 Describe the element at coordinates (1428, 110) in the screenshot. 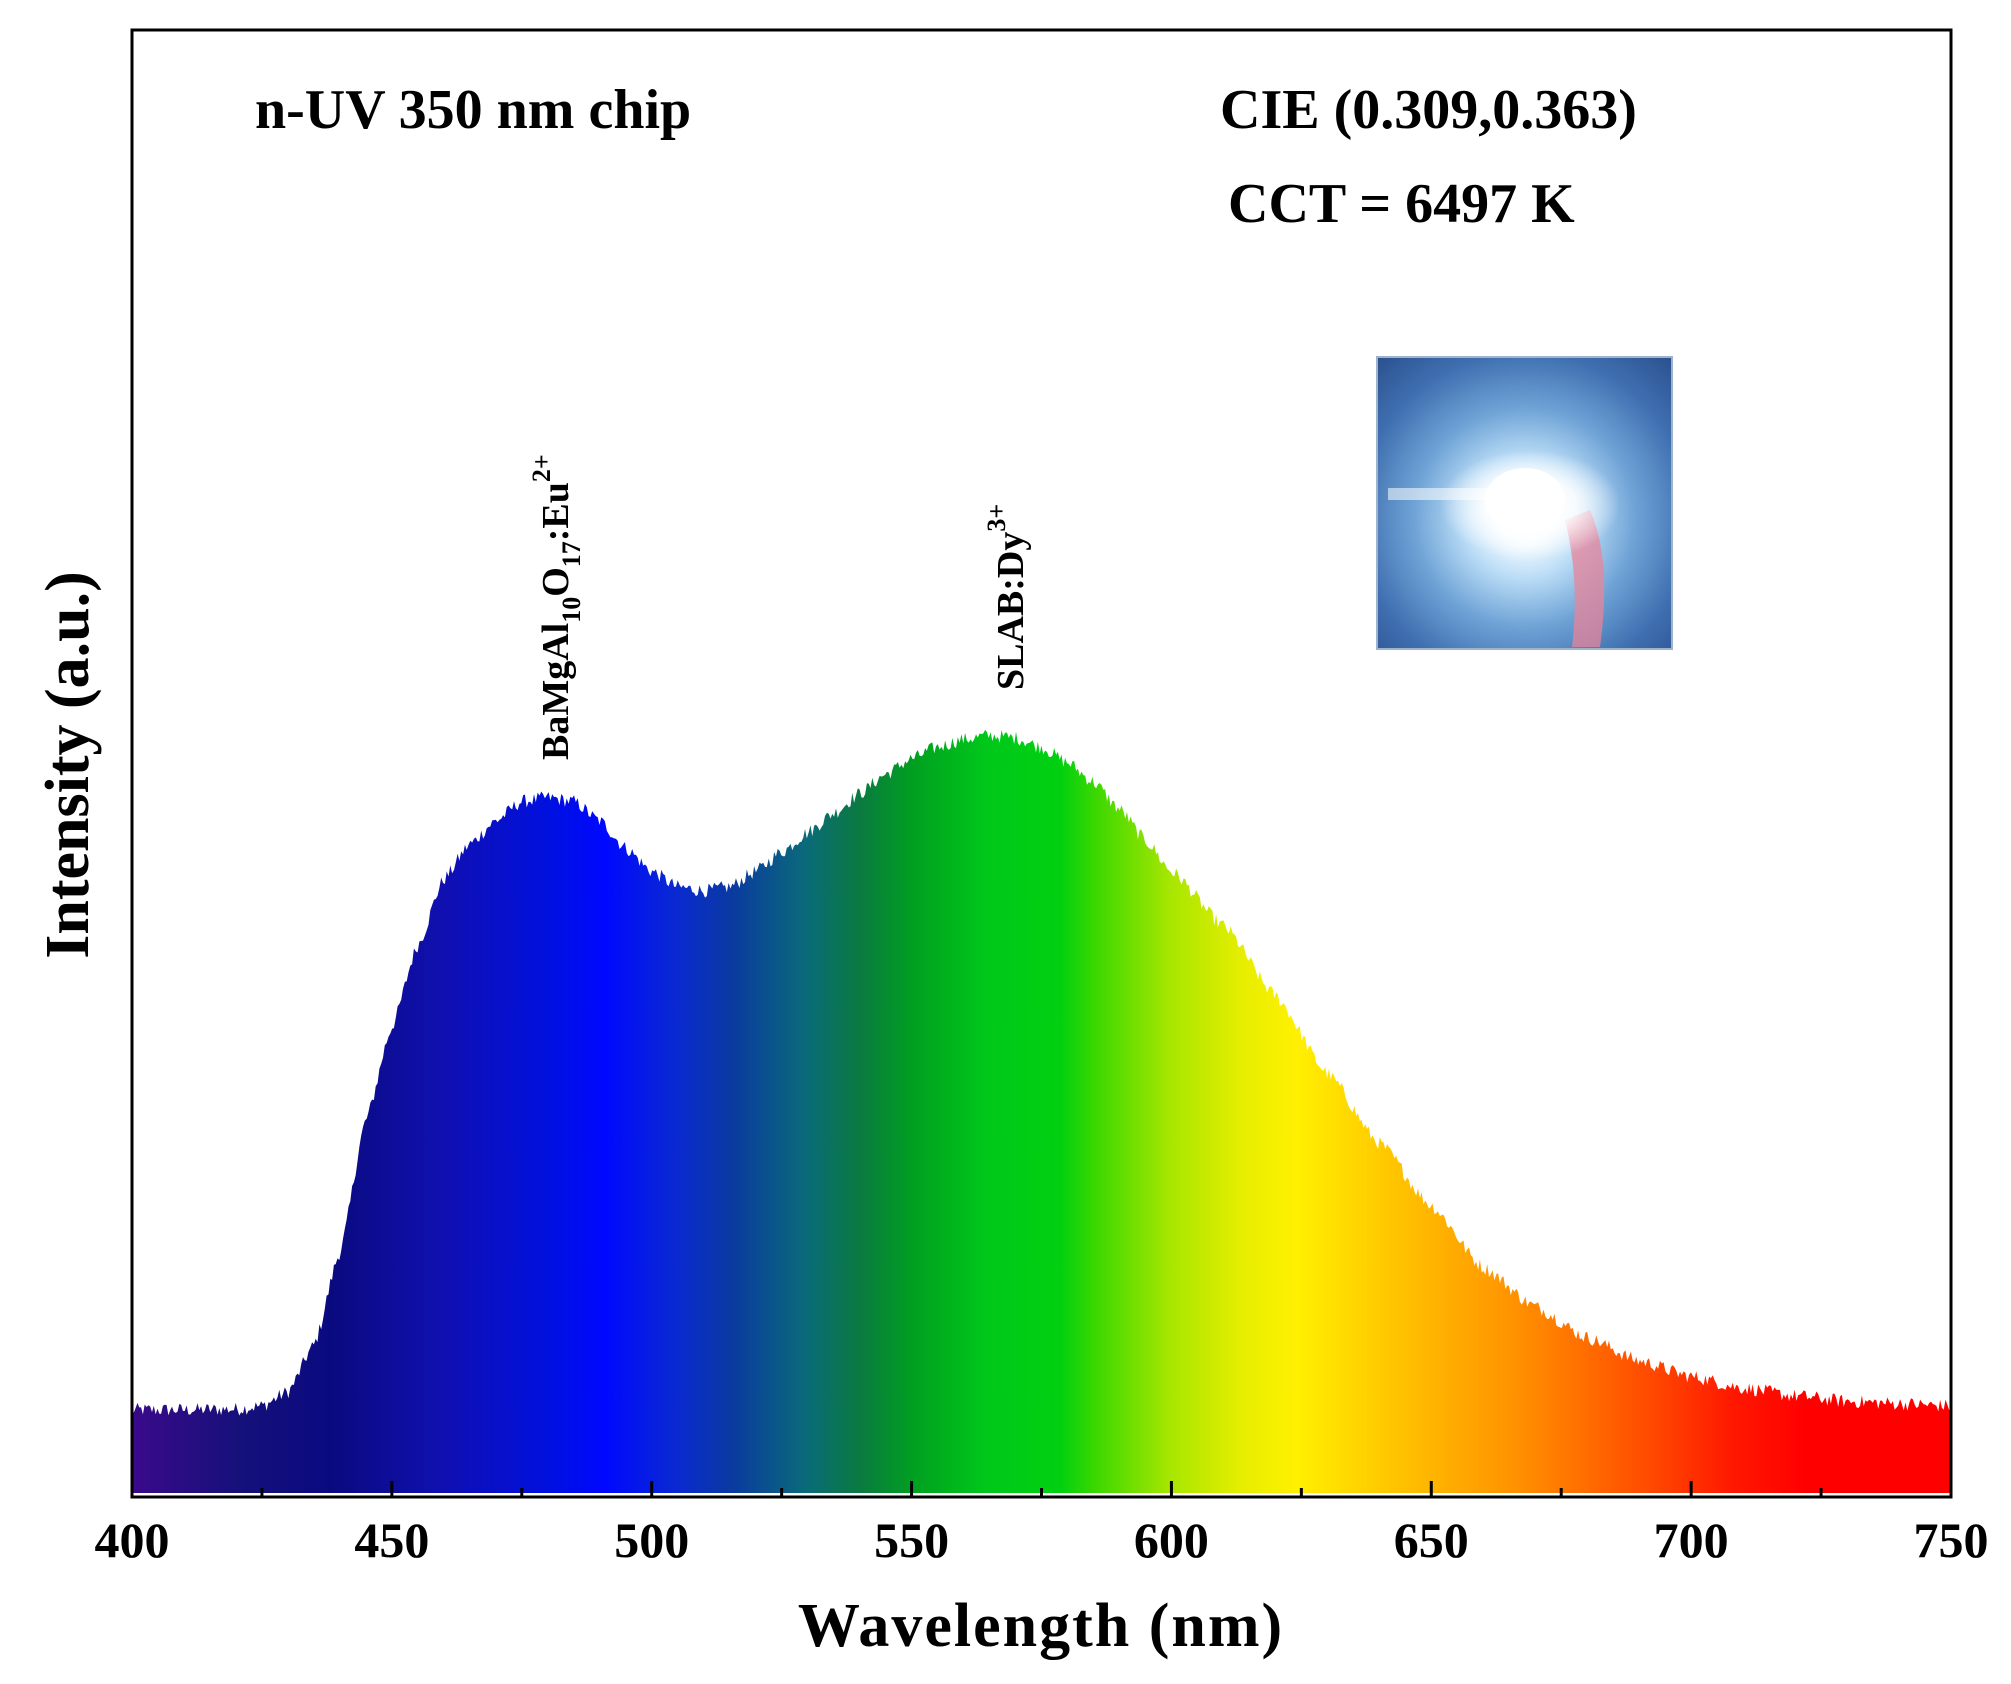

I see `cie-annotation: CIE (0.309,0.363)` at that location.